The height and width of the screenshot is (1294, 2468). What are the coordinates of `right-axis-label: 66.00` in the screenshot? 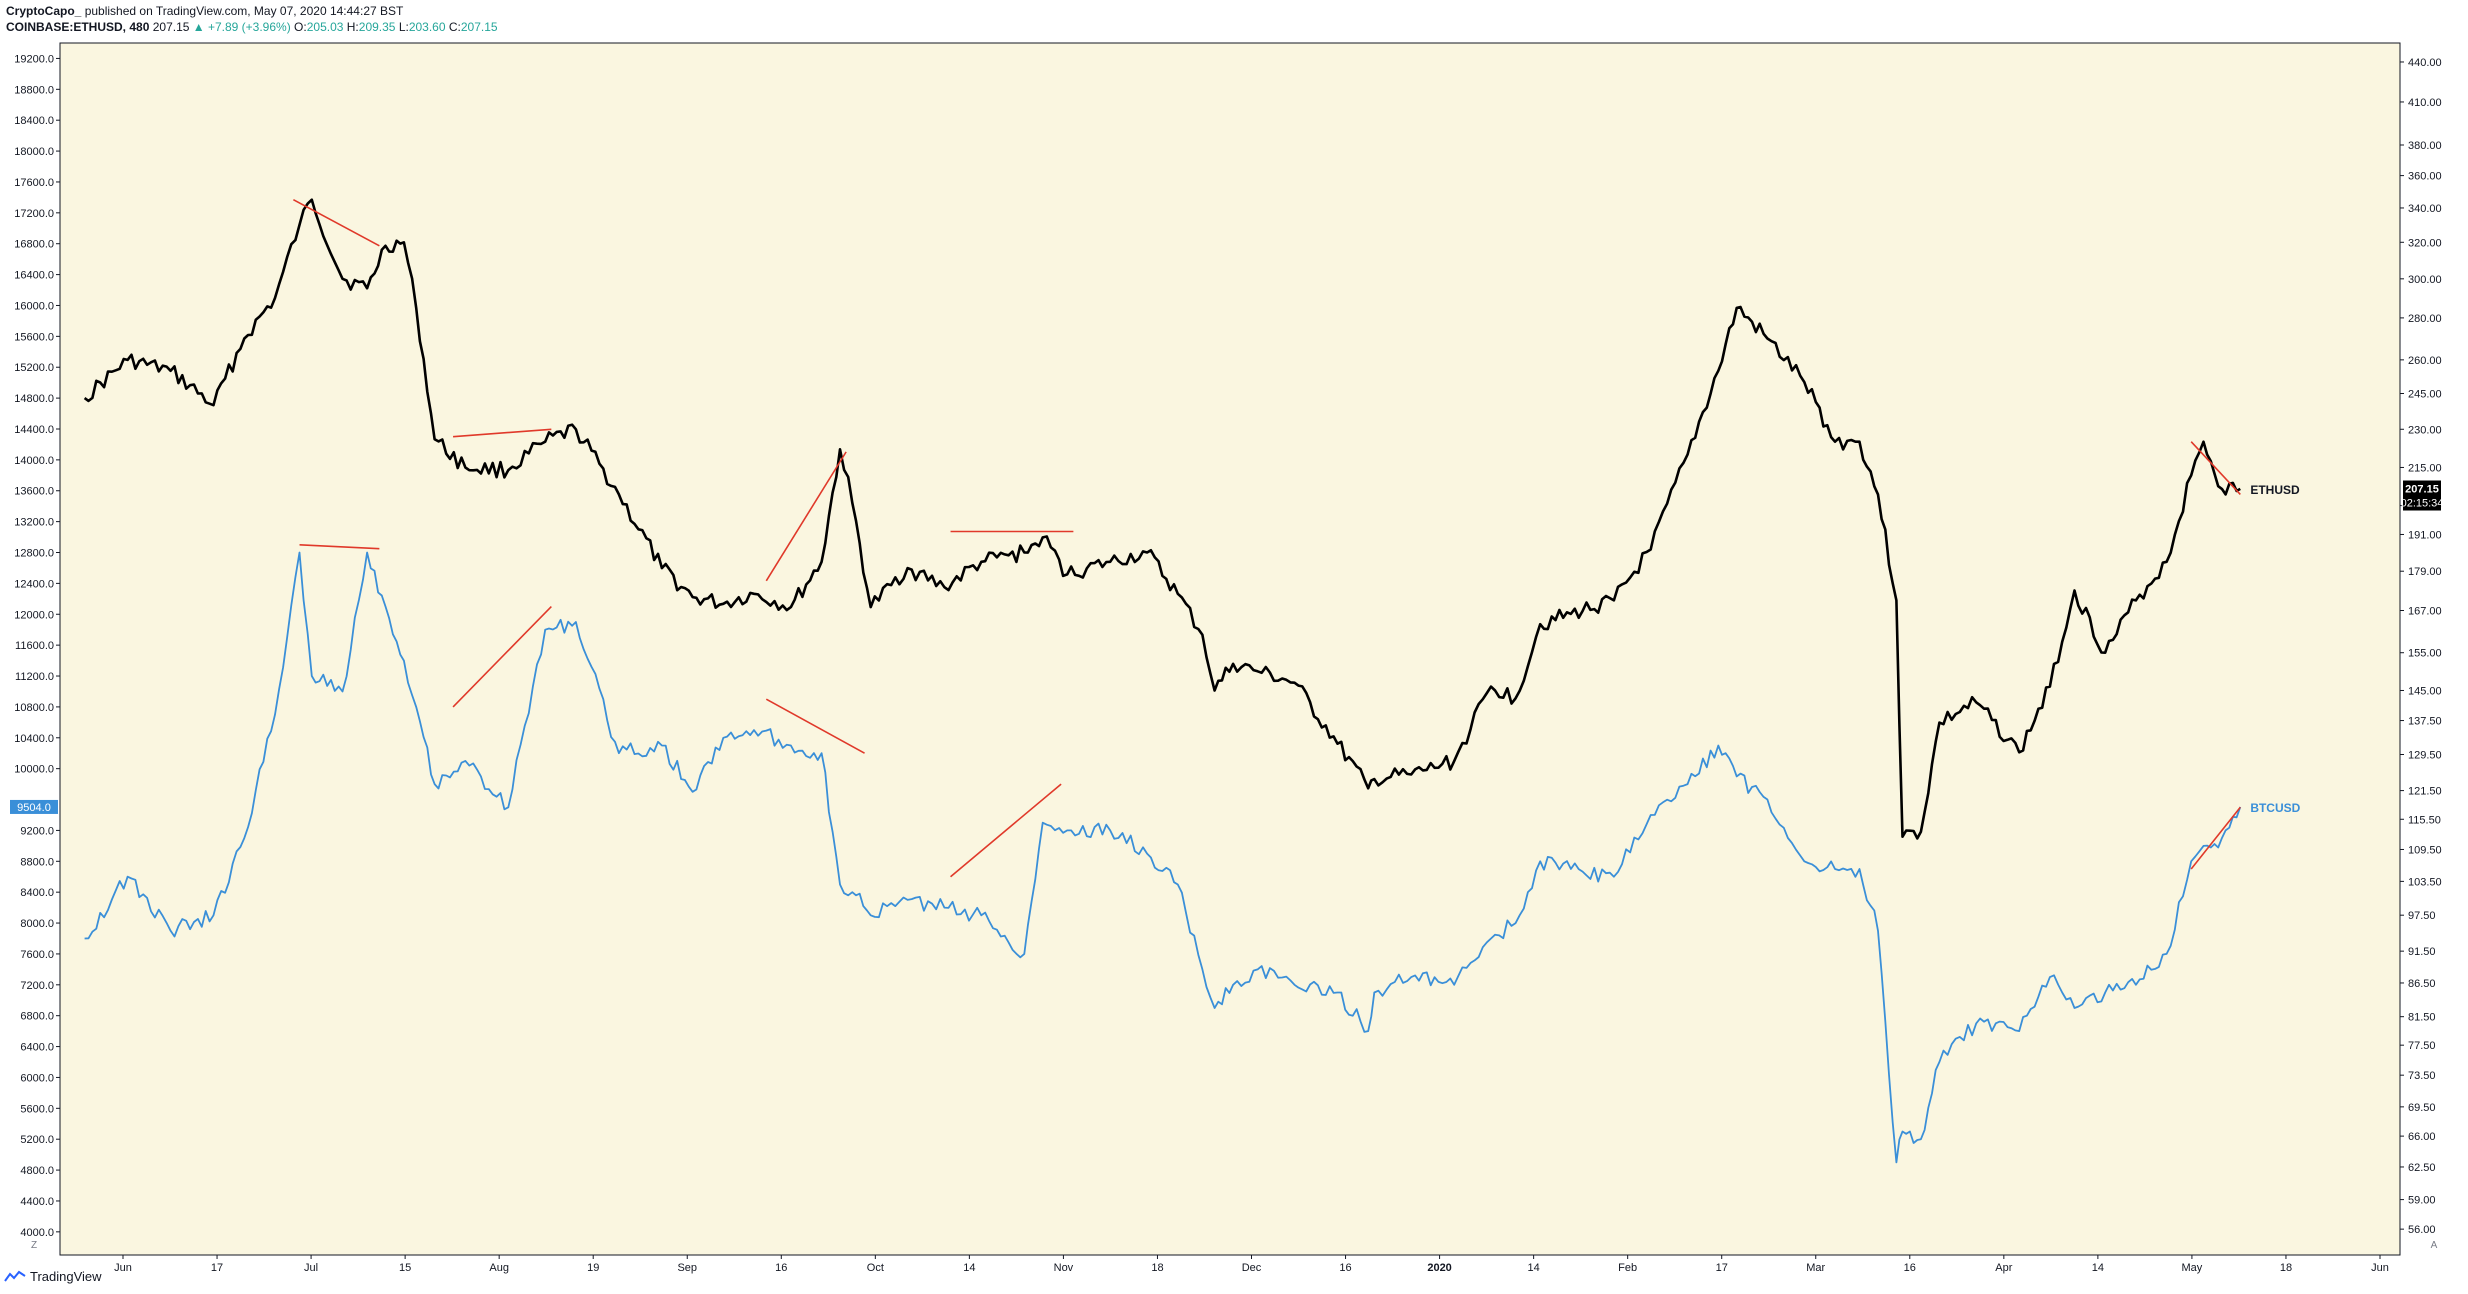 It's located at (2422, 1137).